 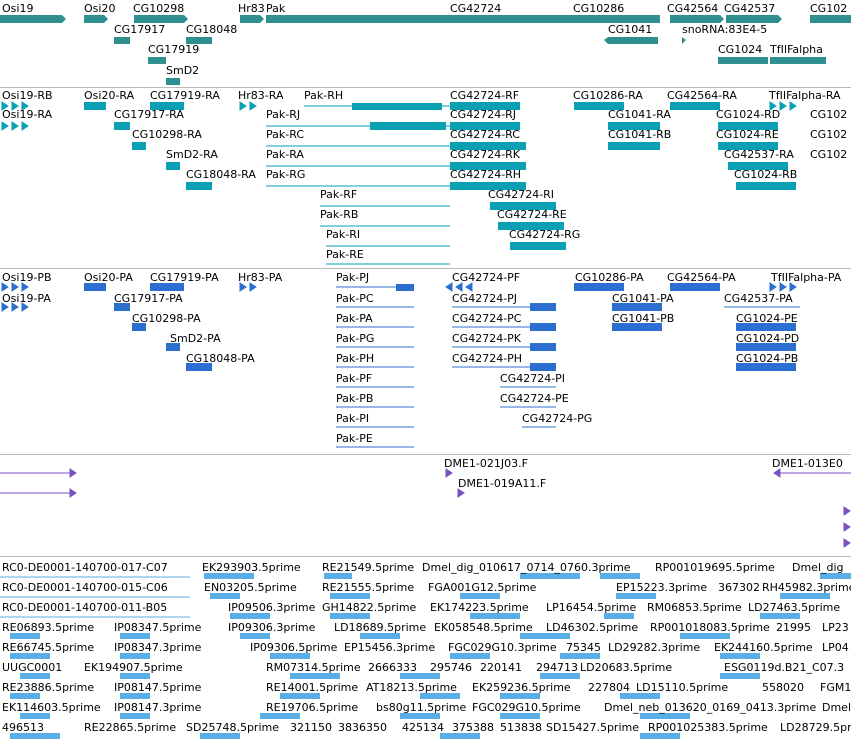 I want to click on est-label: UUGC0001, so click(x=32, y=667).